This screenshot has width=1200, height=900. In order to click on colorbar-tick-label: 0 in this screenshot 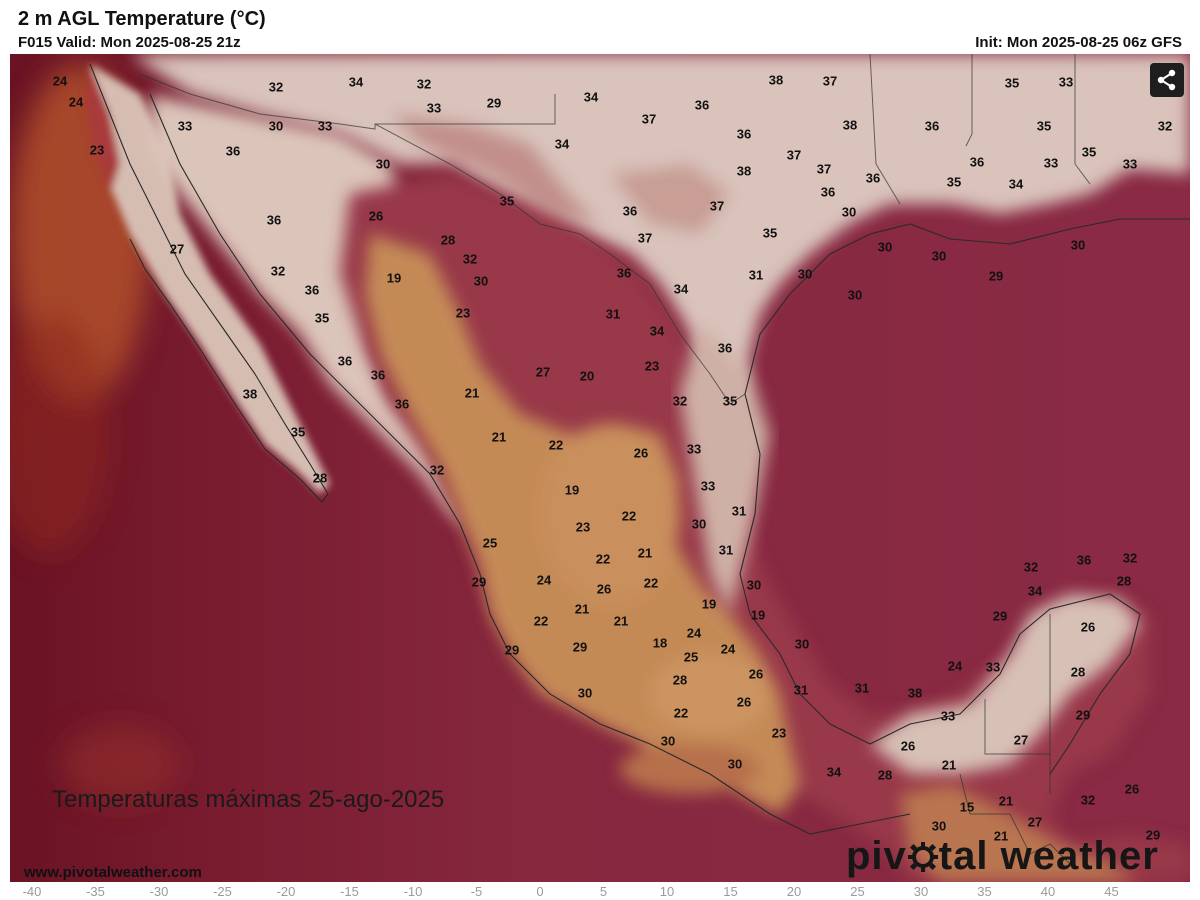, I will do `click(540, 891)`.